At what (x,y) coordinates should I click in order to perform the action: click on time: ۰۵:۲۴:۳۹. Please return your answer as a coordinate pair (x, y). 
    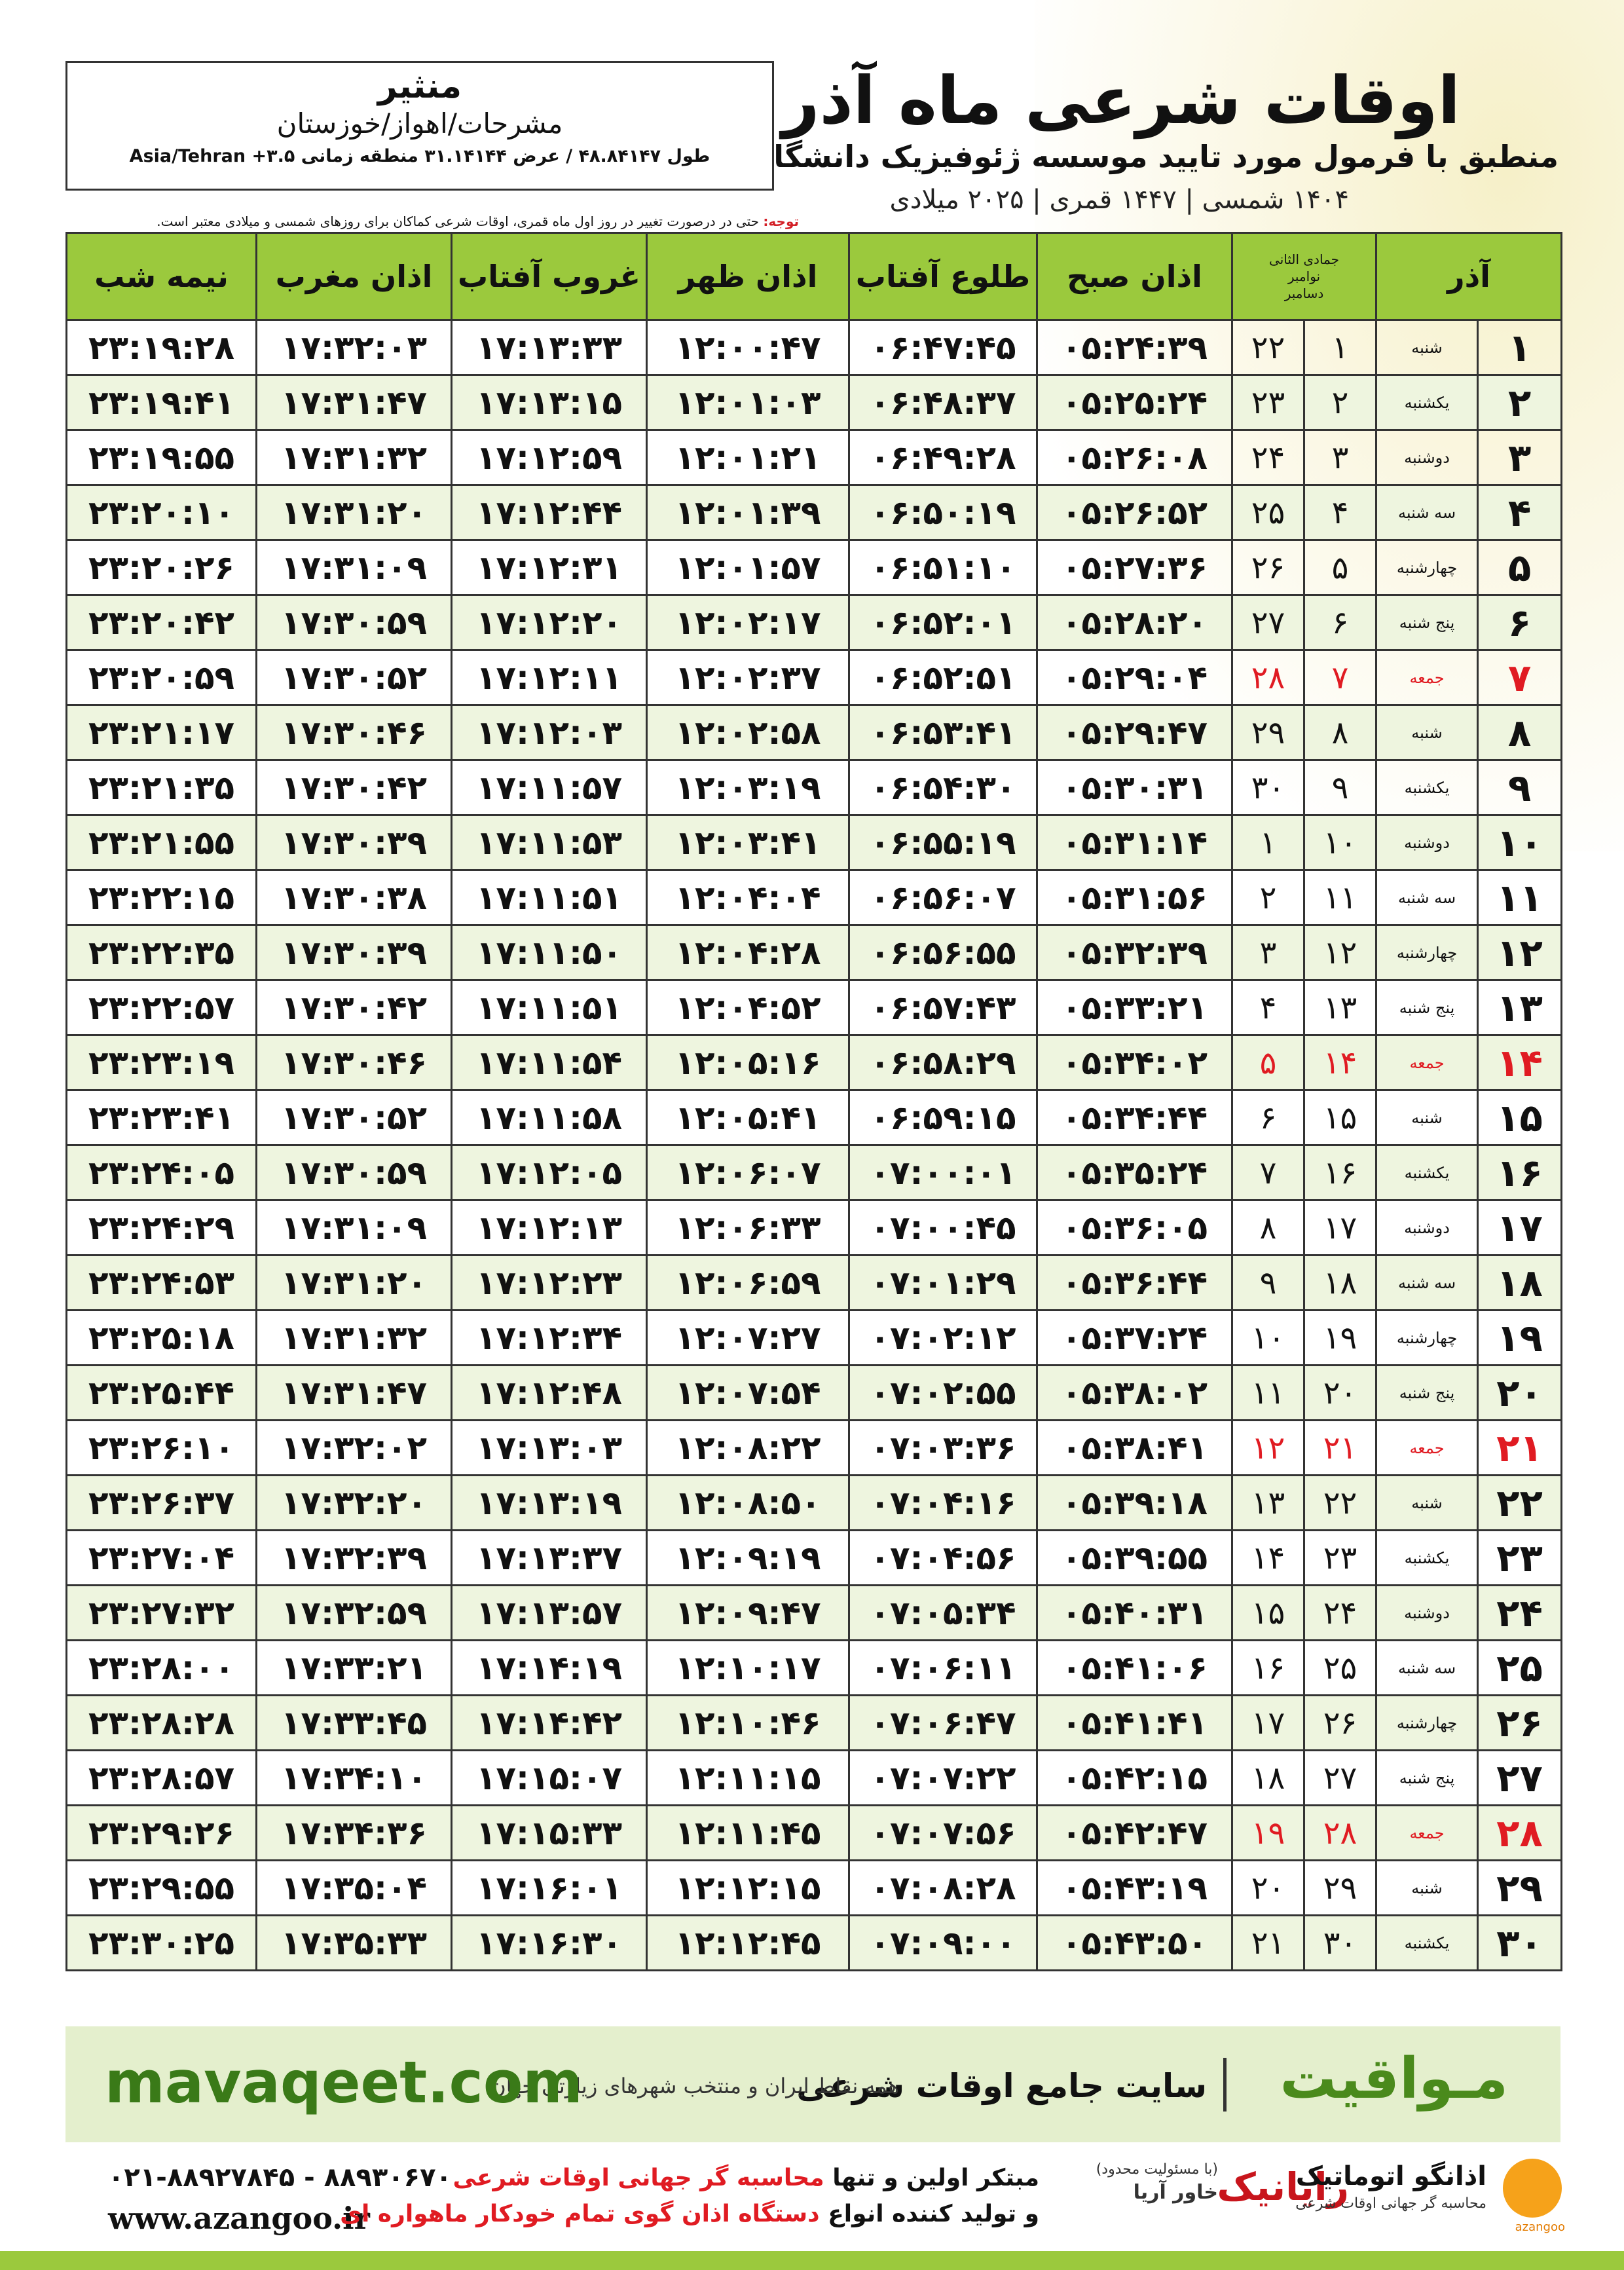
    Looking at the image, I should click on (1134, 347).